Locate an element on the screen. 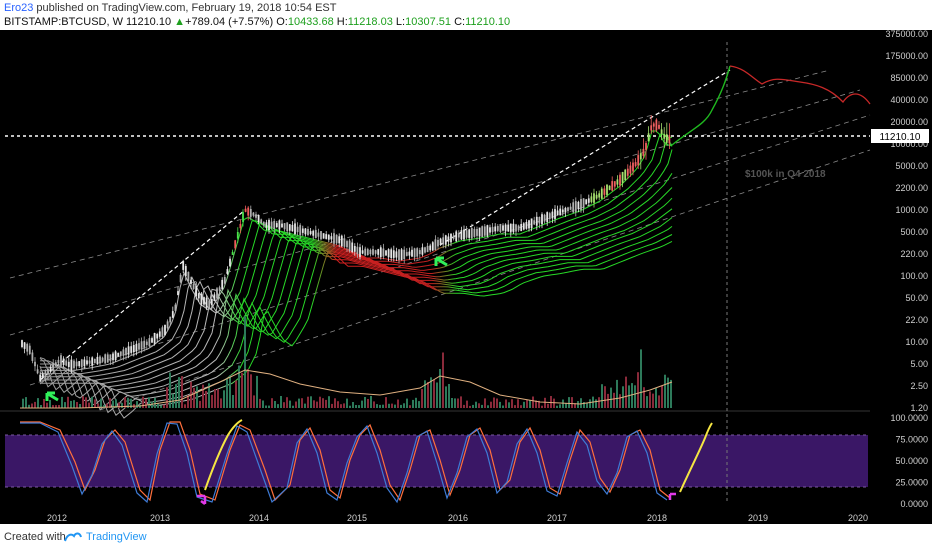 This screenshot has width=932, height=550. price-tick: 20000.00 is located at coordinates (909, 122).